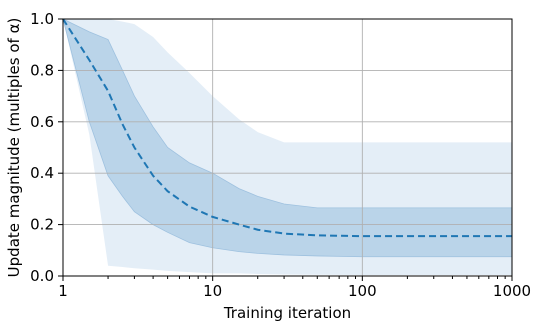 The image size is (533, 322). Describe the element at coordinates (362, 291) in the screenshot. I see `x-tick-label: 100` at that location.